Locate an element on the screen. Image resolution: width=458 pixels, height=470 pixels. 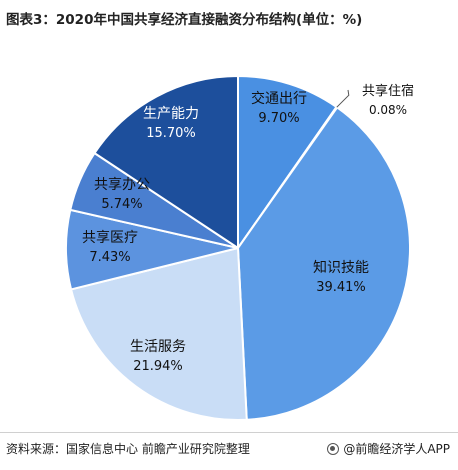
footer-divider is located at coordinates (229, 432).